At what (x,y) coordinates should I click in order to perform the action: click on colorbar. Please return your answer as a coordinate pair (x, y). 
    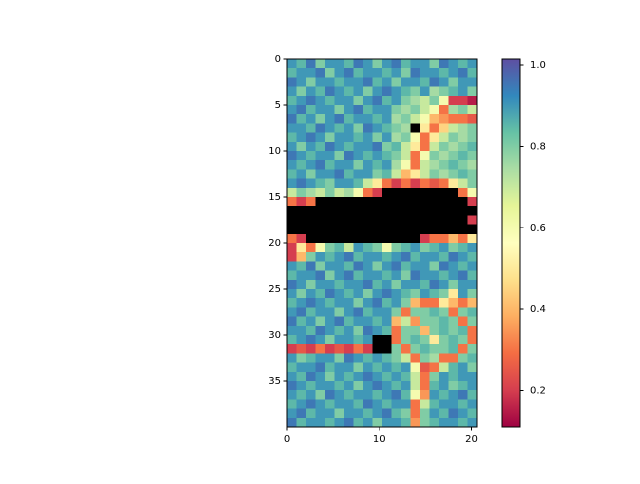
    Looking at the image, I should click on (511, 243).